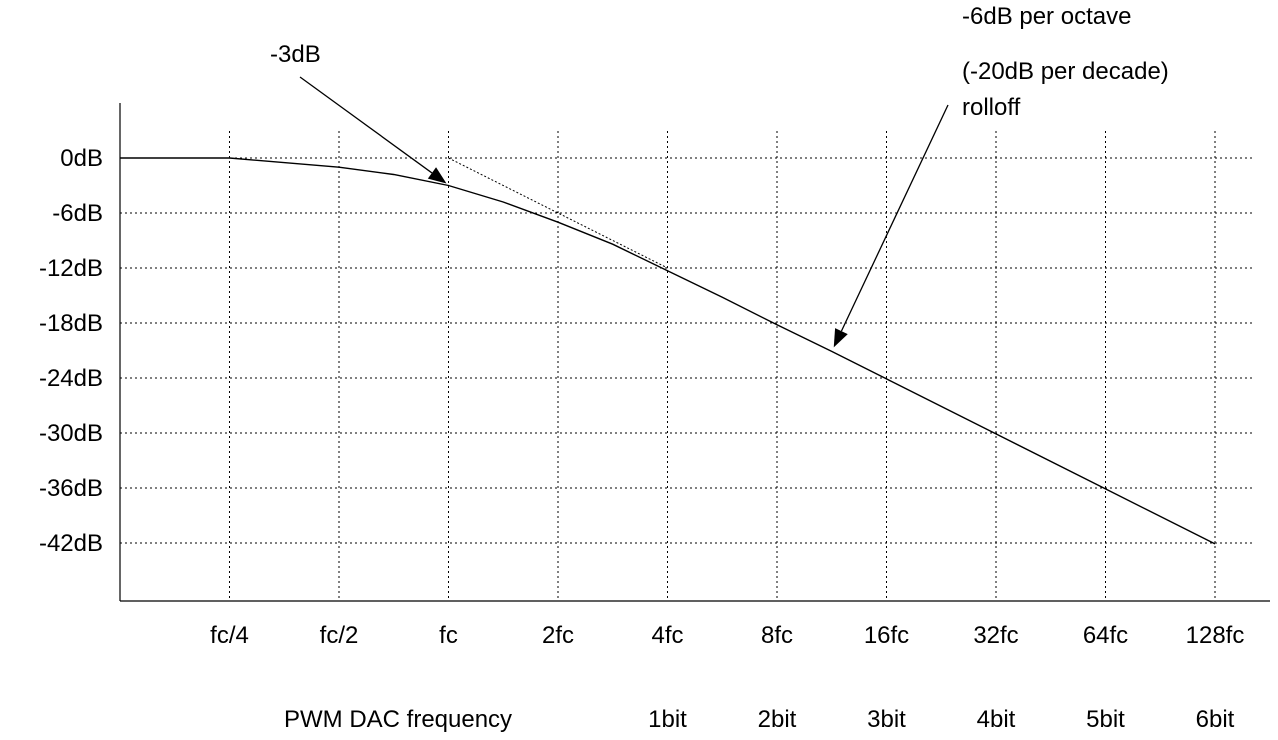 The height and width of the screenshot is (740, 1278). I want to click on x-bit-label: 4bit, so click(996, 719).